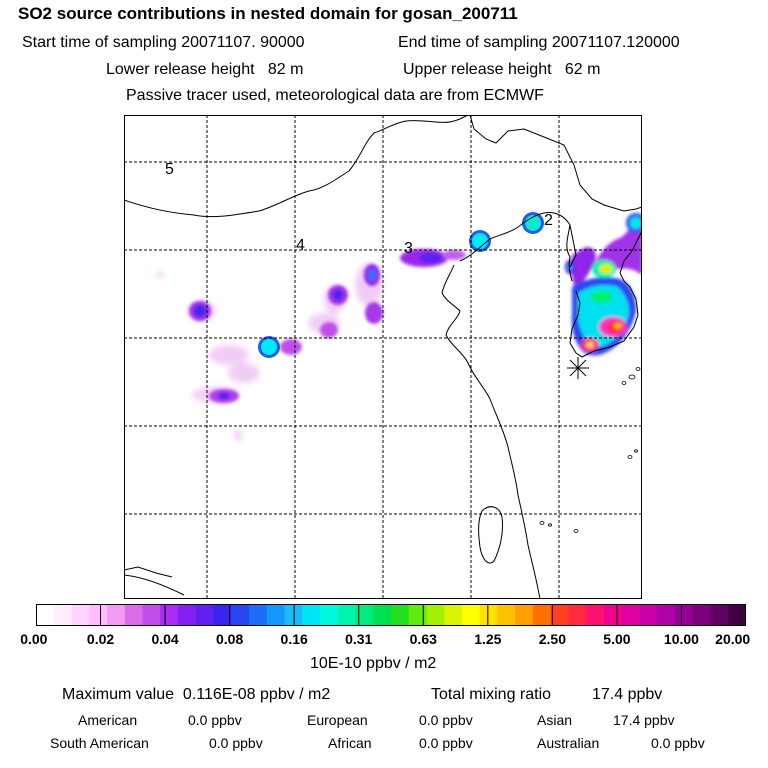 The image size is (768, 768). What do you see at coordinates (627, 694) in the screenshot?
I see `total-mixing-value: 17.4 ppbv` at bounding box center [627, 694].